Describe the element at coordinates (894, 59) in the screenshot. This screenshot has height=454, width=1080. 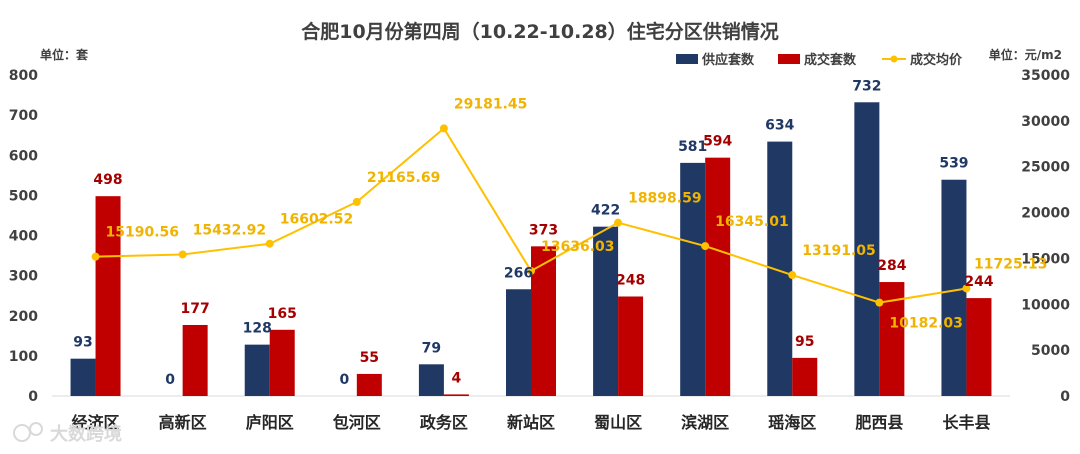
I see `legend-marker-avg` at that location.